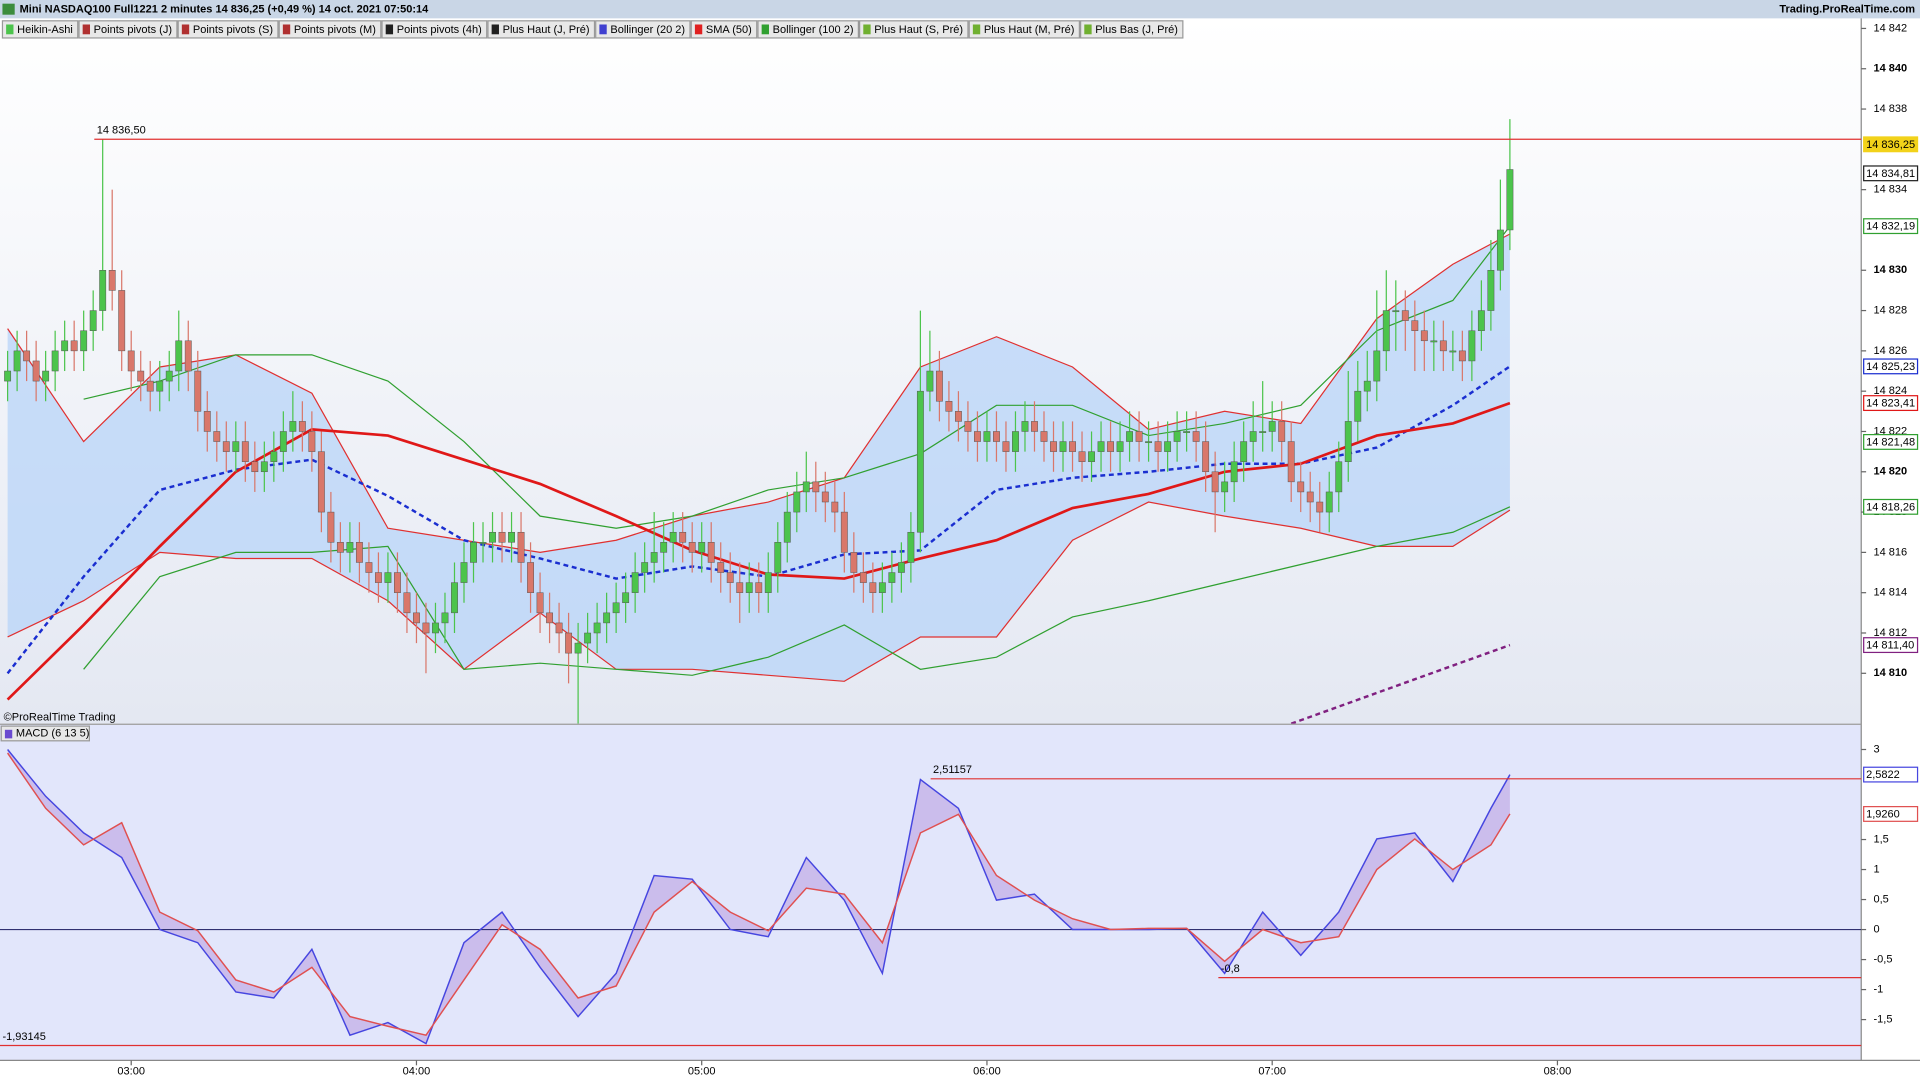  Describe the element at coordinates (1890, 552) in the screenshot. I see `y-tick-label: 14 816` at that location.